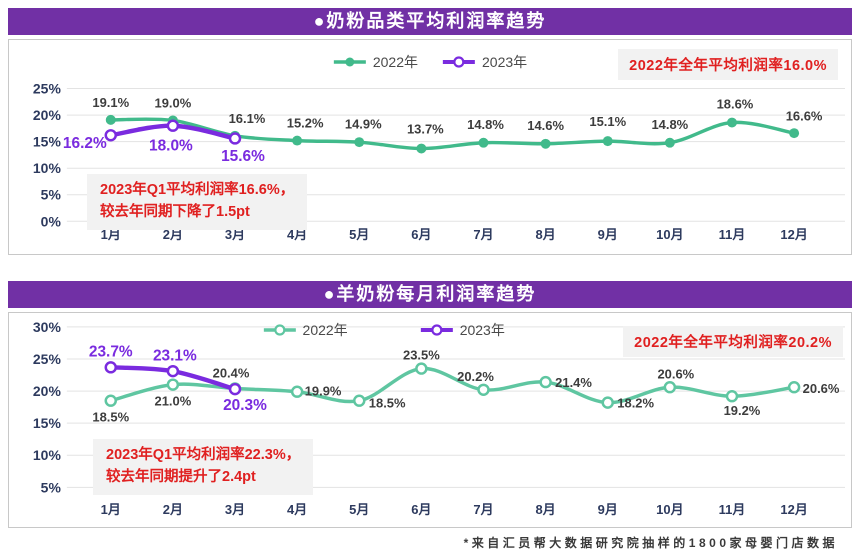 The image size is (860, 551). What do you see at coordinates (395, 62) in the screenshot?
I see `legend-label-2022: 2022年` at bounding box center [395, 62].